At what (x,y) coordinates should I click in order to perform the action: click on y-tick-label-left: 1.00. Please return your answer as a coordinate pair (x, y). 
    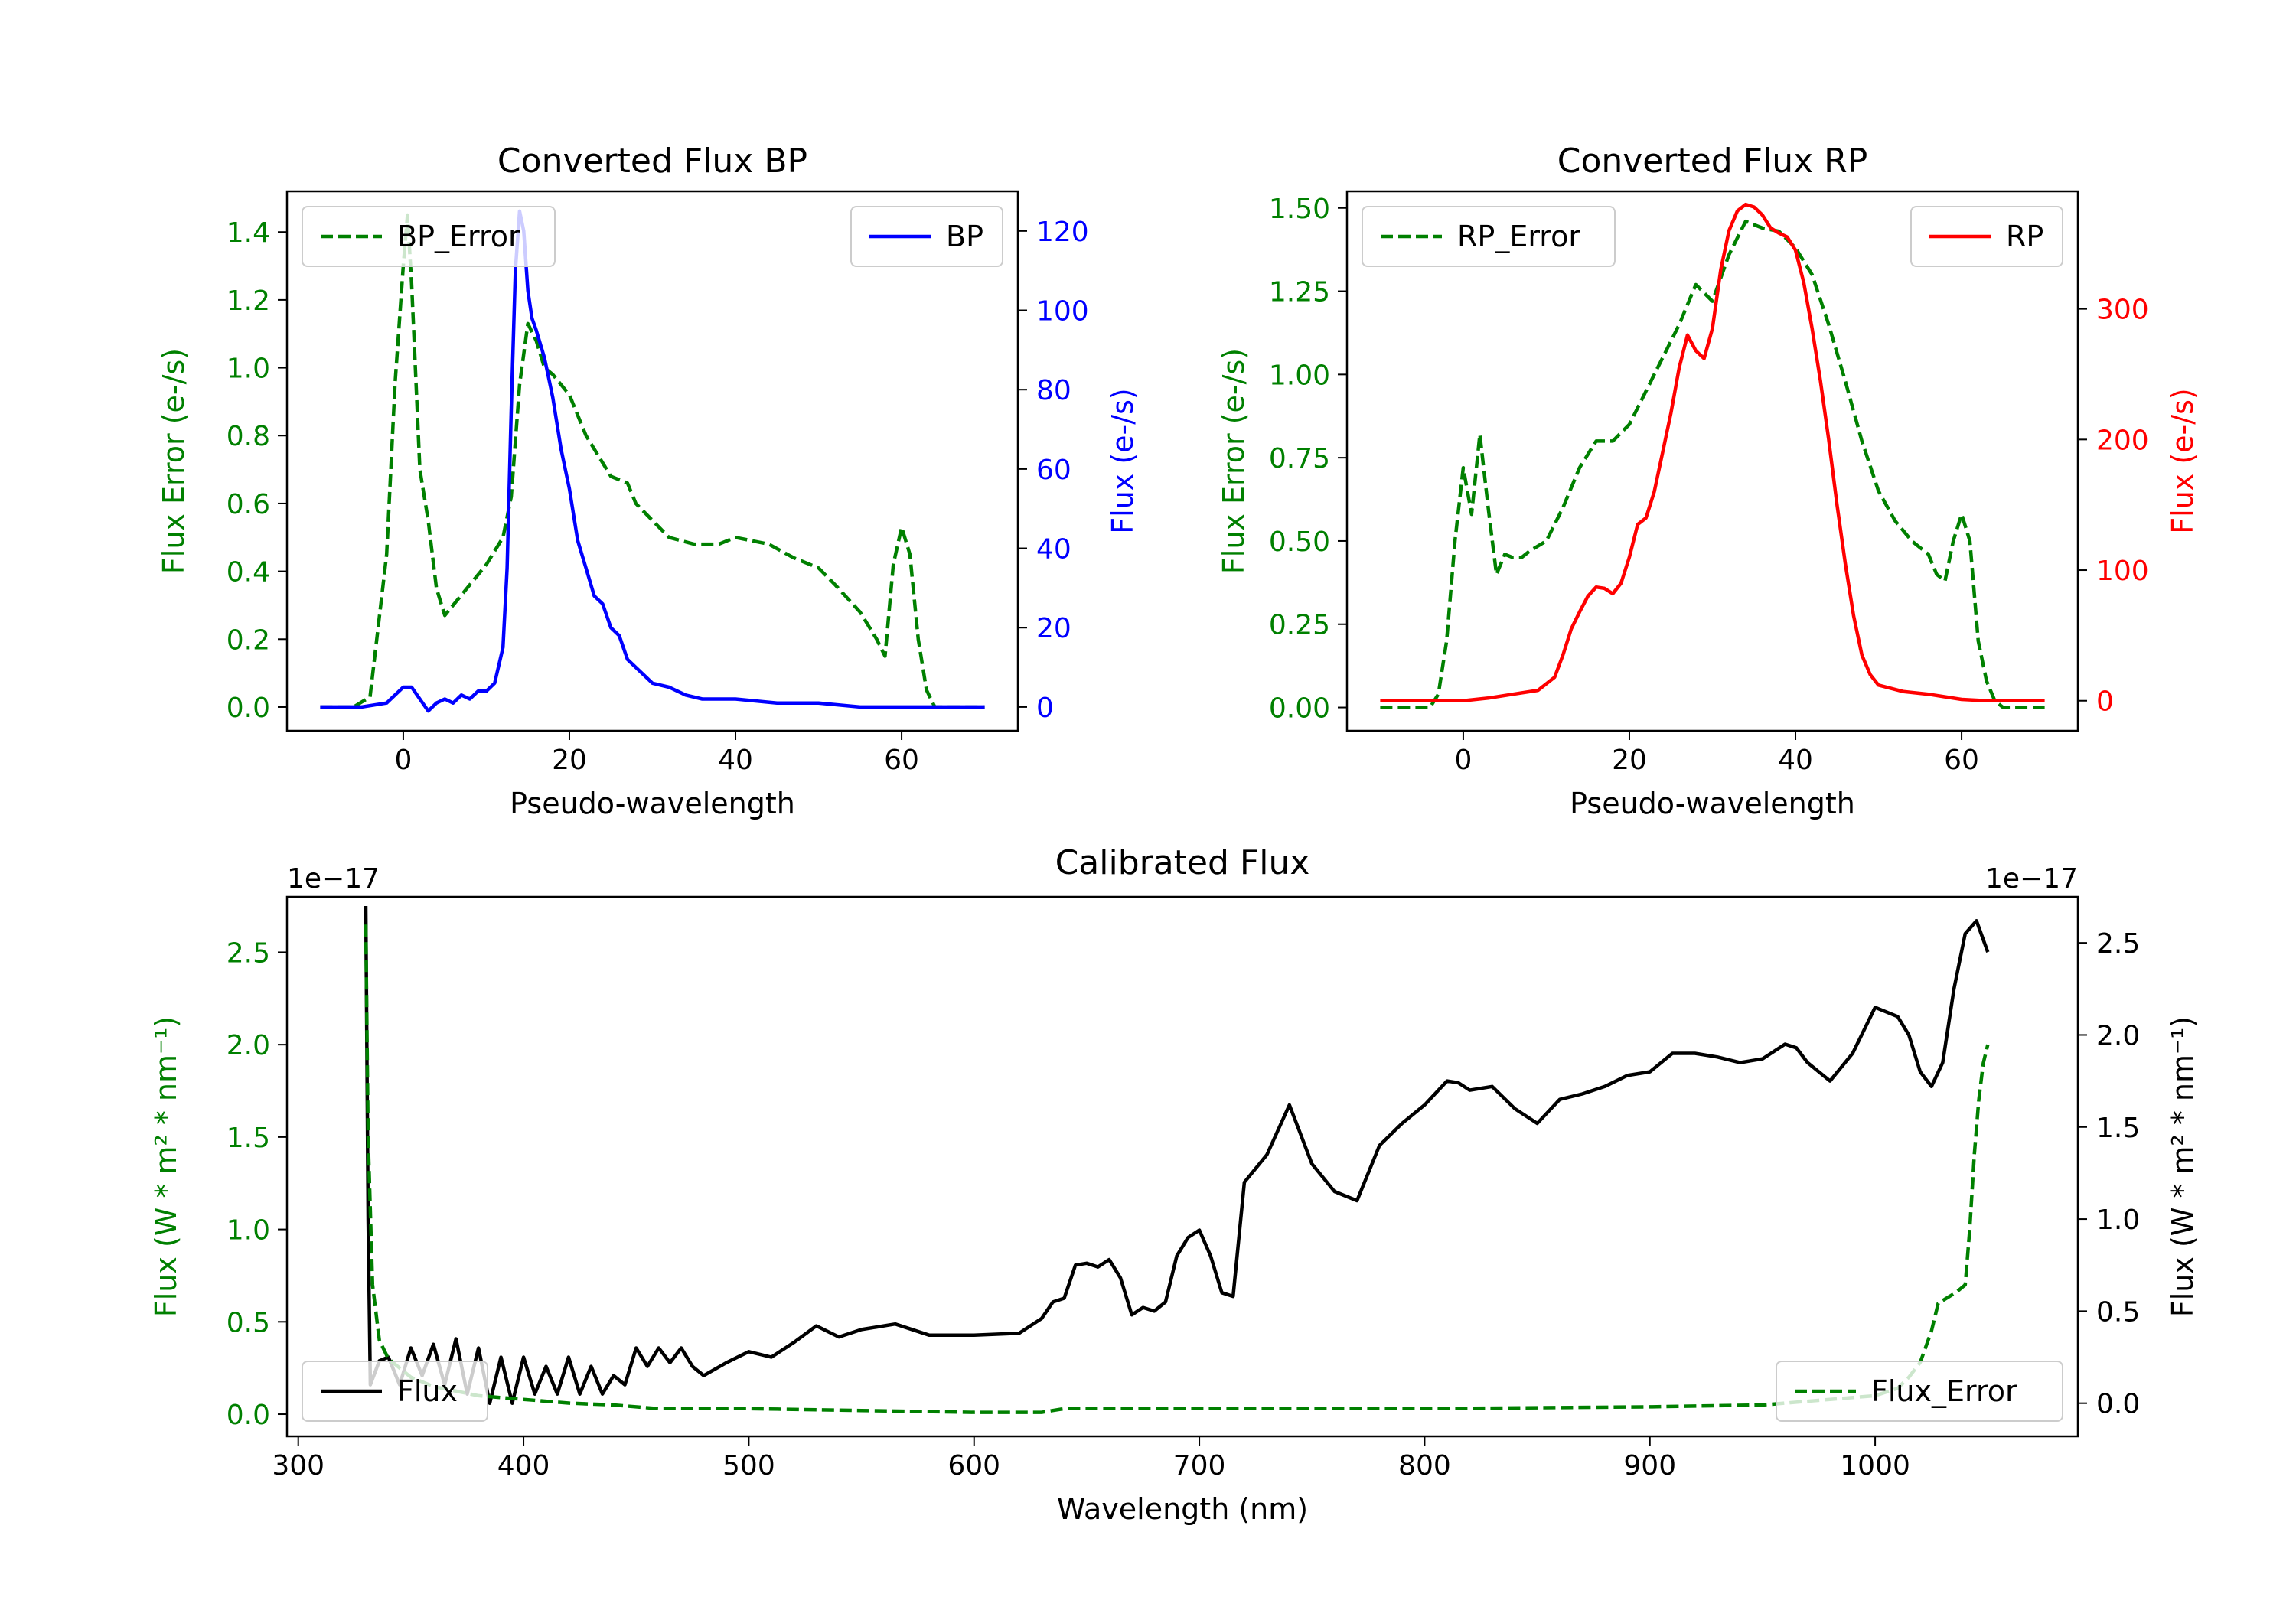
    Looking at the image, I should click on (1299, 376).